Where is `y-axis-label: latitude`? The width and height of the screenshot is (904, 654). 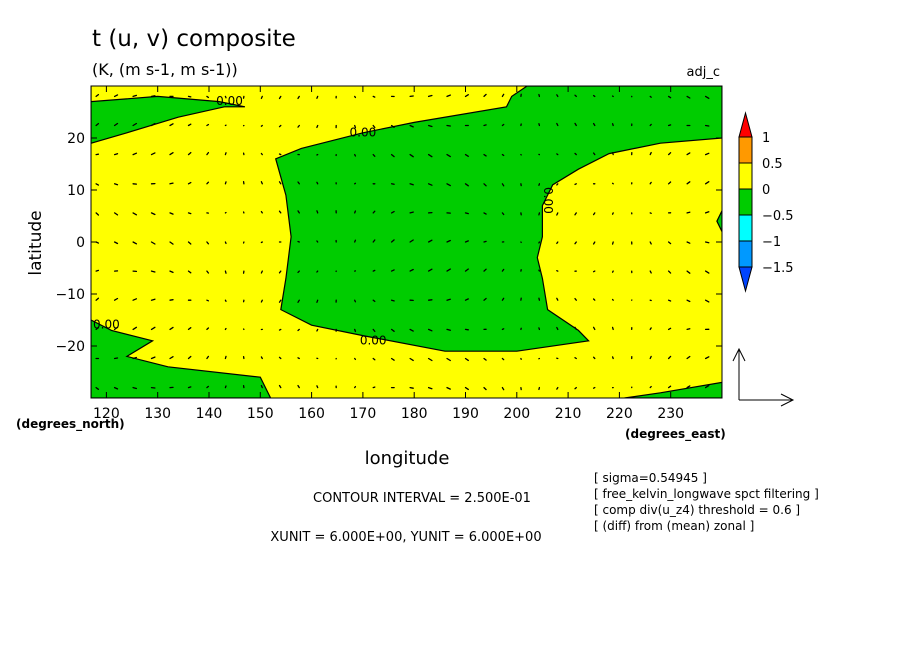
y-axis-label: latitude is located at coordinates (36, 242).